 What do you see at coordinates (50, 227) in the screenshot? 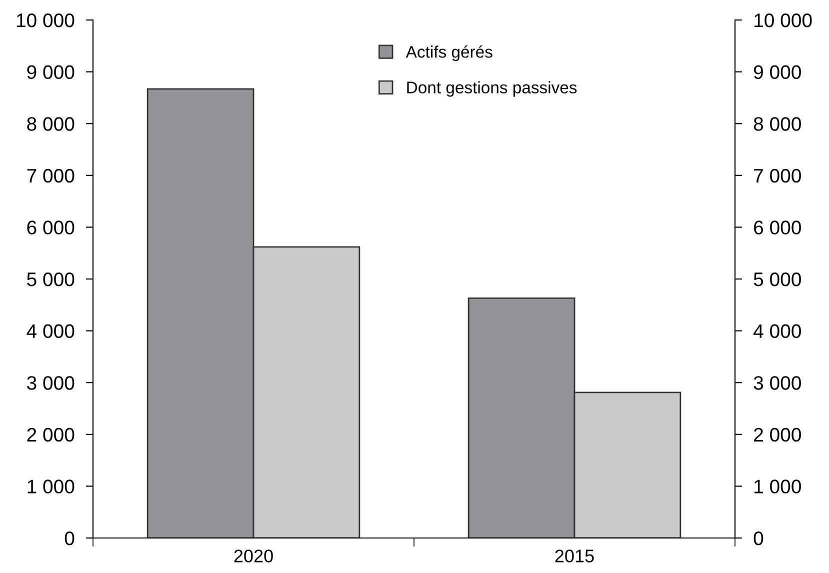
I see `y-tick-label: 6 000` at bounding box center [50, 227].